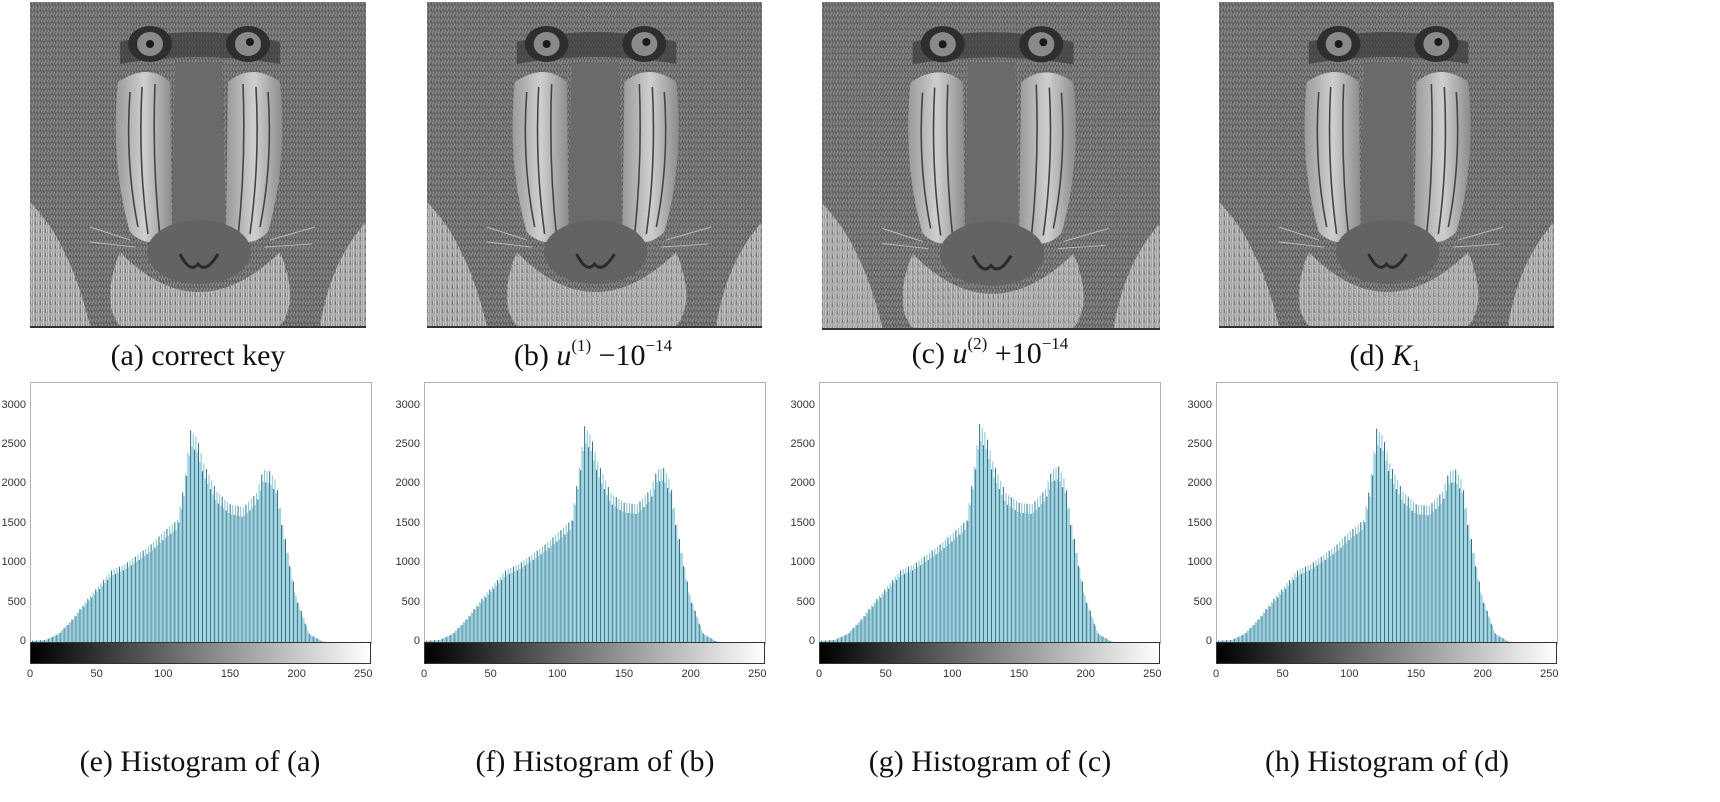 This screenshot has height=802, width=1720. I want to click on caption-d: (d) K1, so click(1385, 357).